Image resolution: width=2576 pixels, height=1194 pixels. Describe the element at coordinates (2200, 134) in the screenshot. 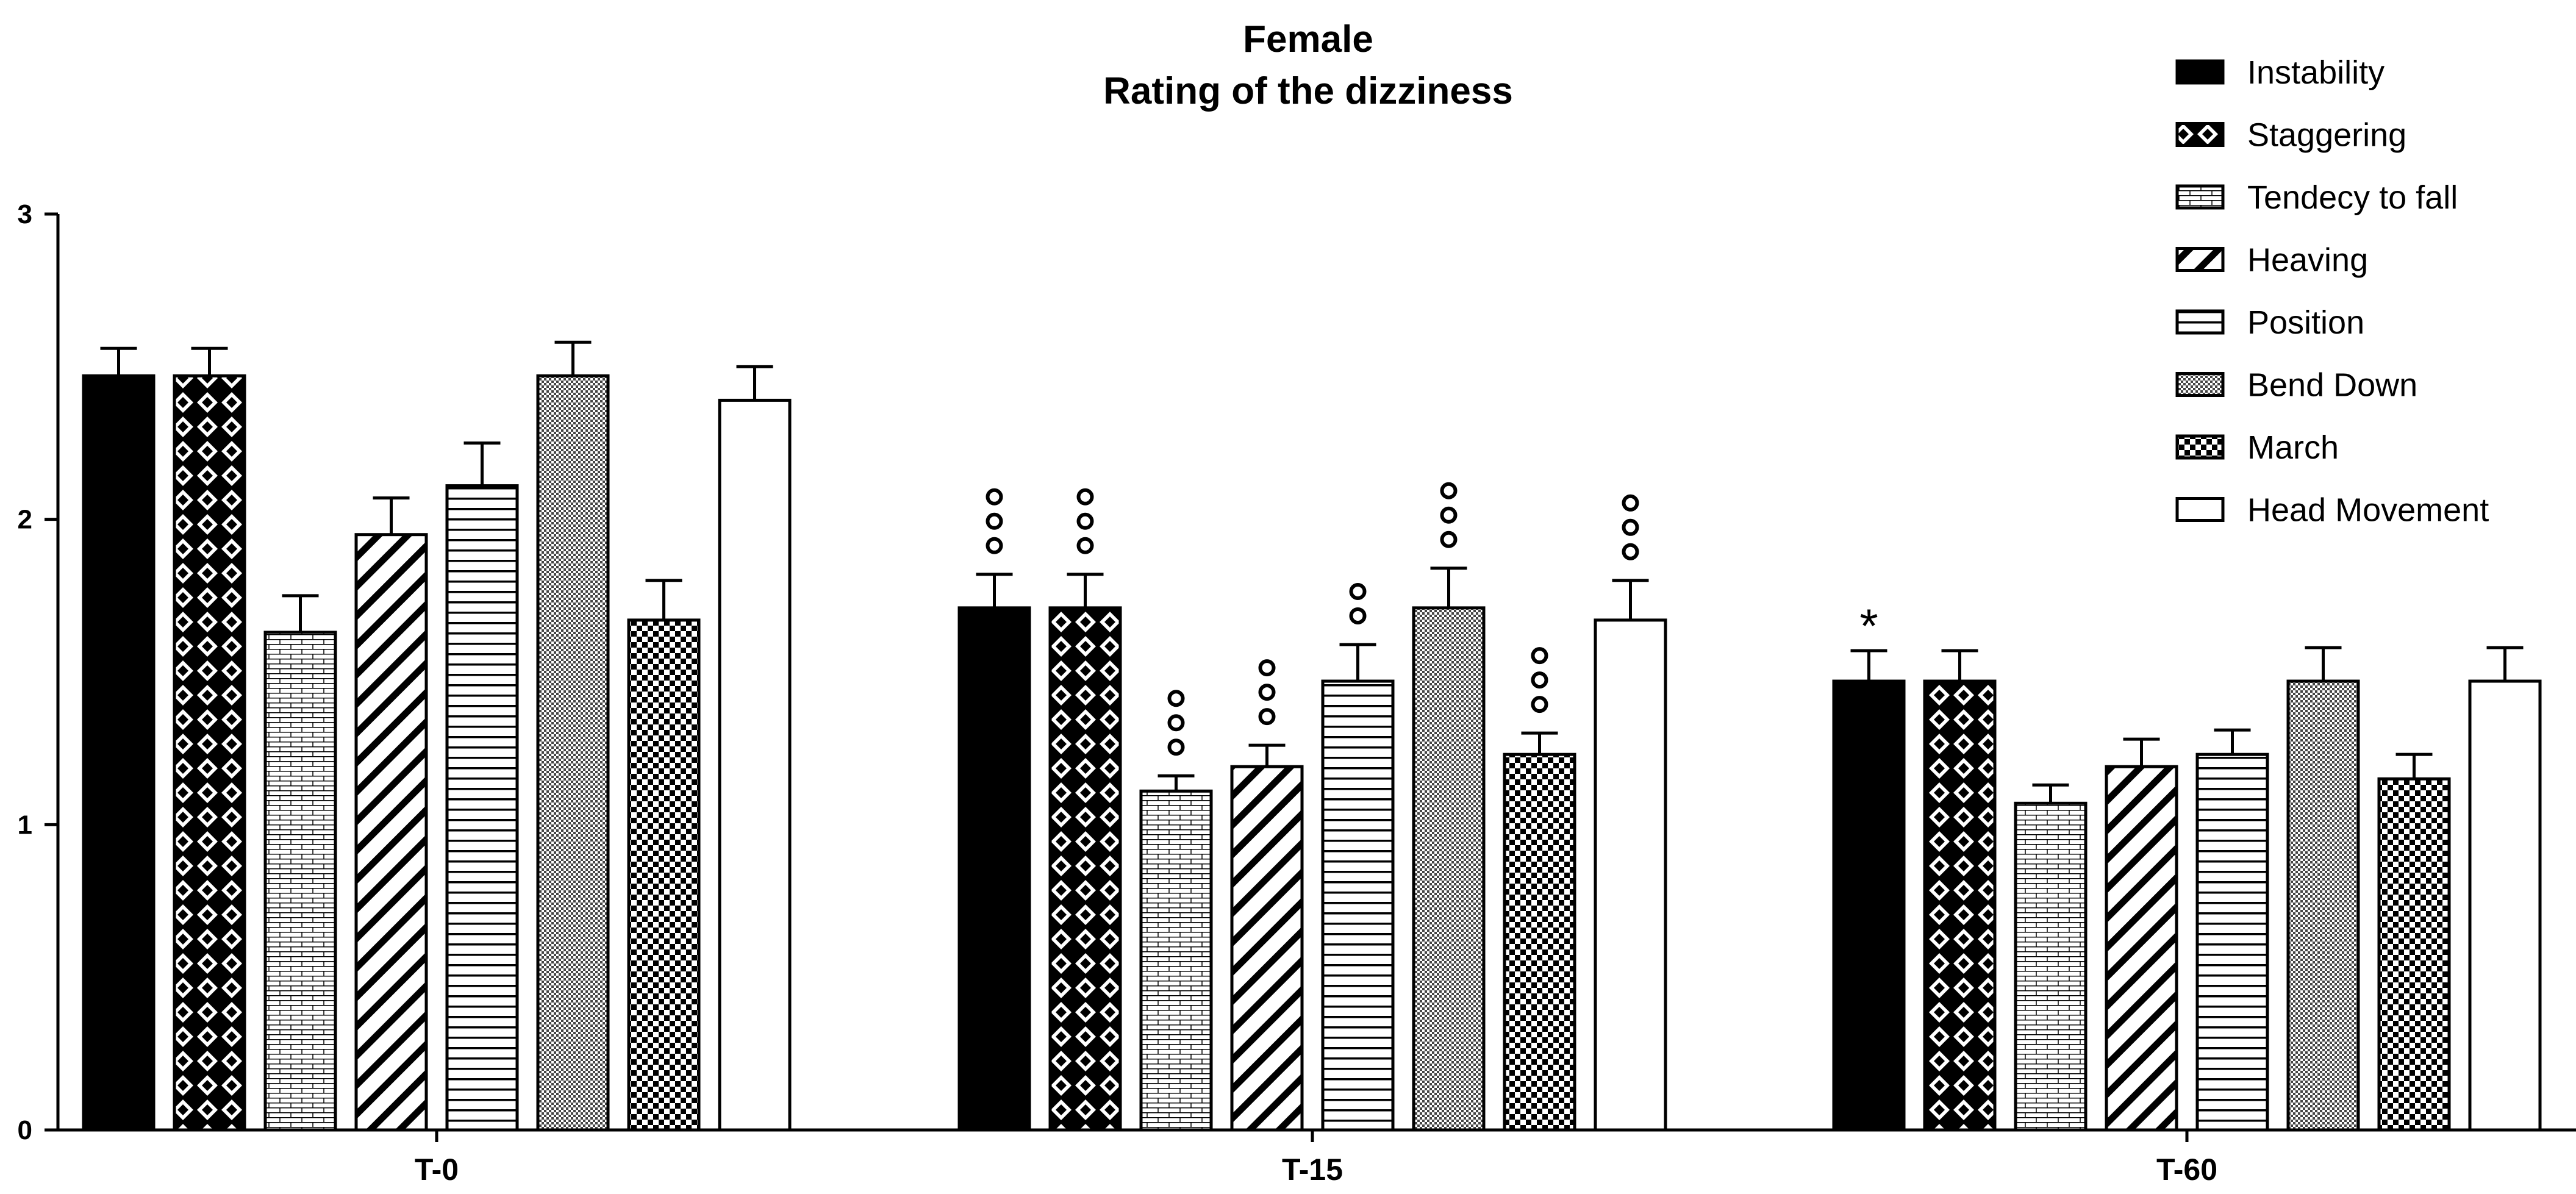

I see `legend-swatch-staggering` at that location.